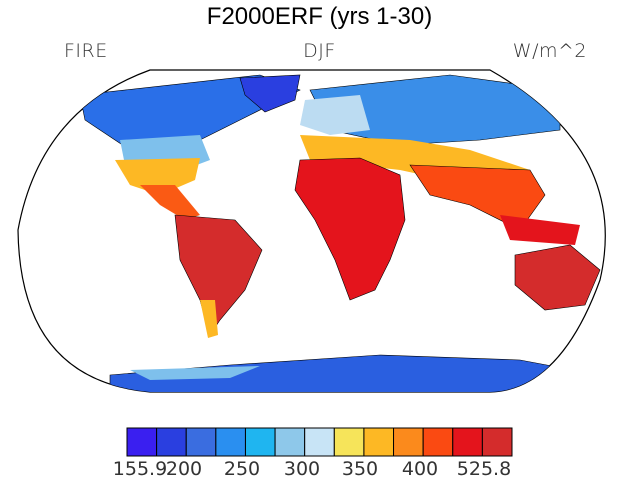 Image resolution: width=639 pixels, height=480 pixels. Describe the element at coordinates (540, 230) in the screenshot. I see `maritime-asia` at that location.